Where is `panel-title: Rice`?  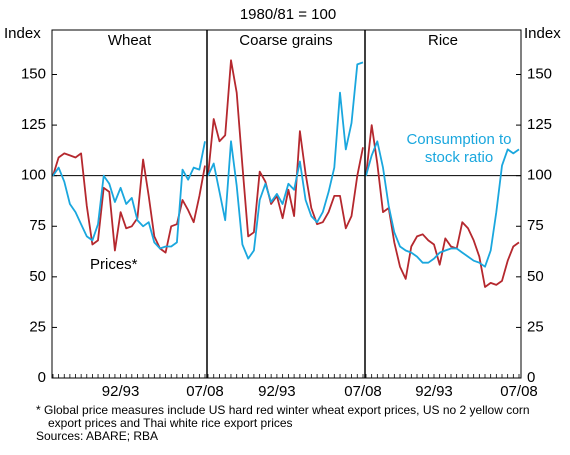
panel-title: Rice is located at coordinates (443, 40).